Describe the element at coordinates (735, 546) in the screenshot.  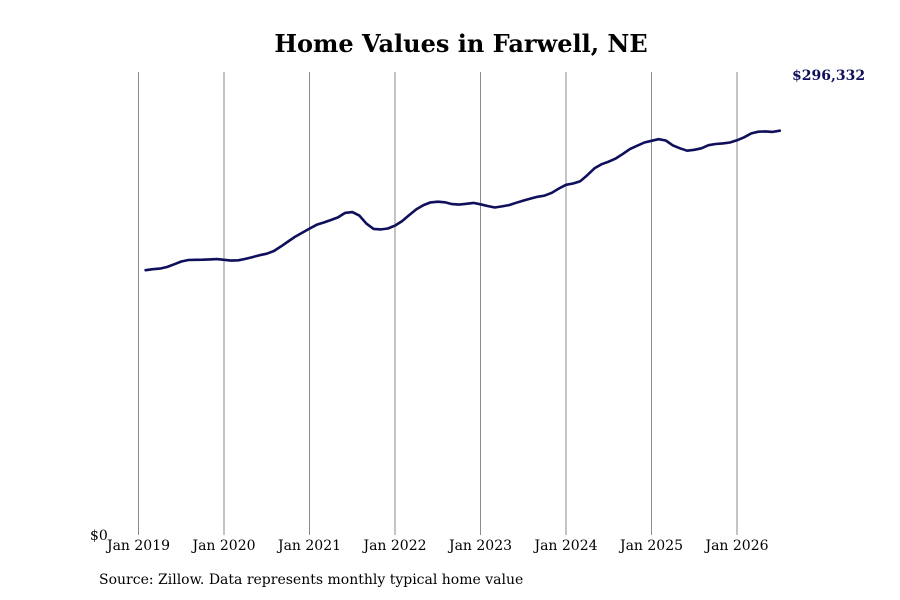
I see `x-tick-label: Jan 2026` at that location.